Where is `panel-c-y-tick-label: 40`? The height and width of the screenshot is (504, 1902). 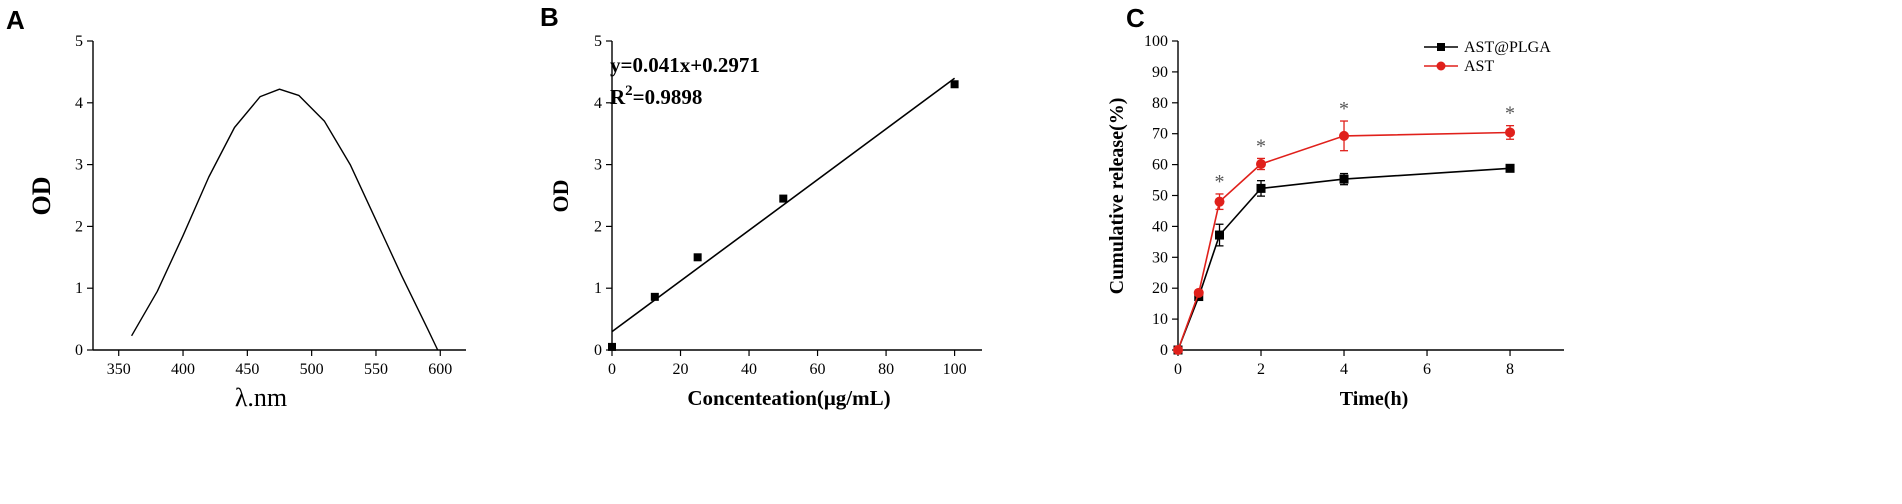 panel-c-y-tick-label: 40 is located at coordinates (1160, 226).